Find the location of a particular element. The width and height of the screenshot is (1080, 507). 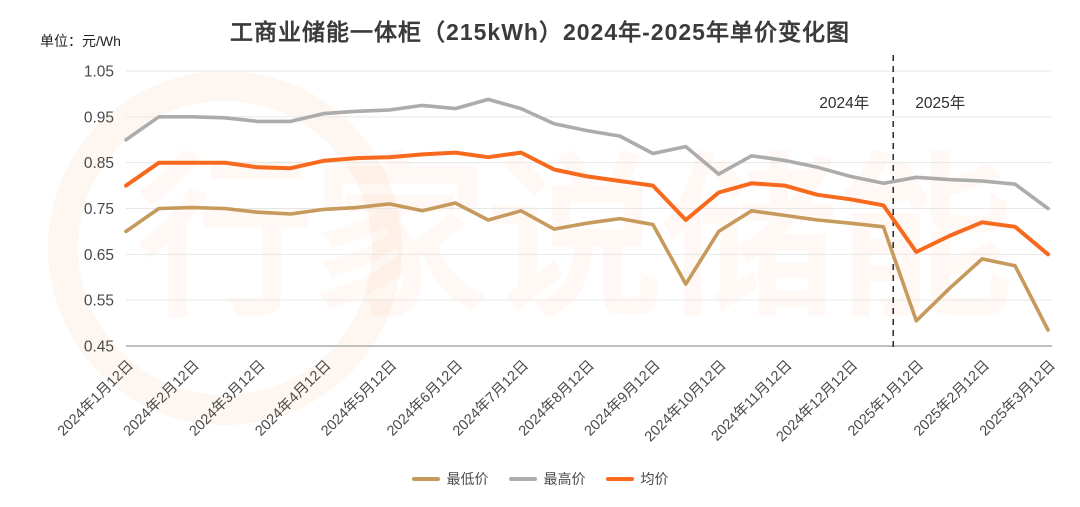

legend-swatch-max is located at coordinates (522, 479).